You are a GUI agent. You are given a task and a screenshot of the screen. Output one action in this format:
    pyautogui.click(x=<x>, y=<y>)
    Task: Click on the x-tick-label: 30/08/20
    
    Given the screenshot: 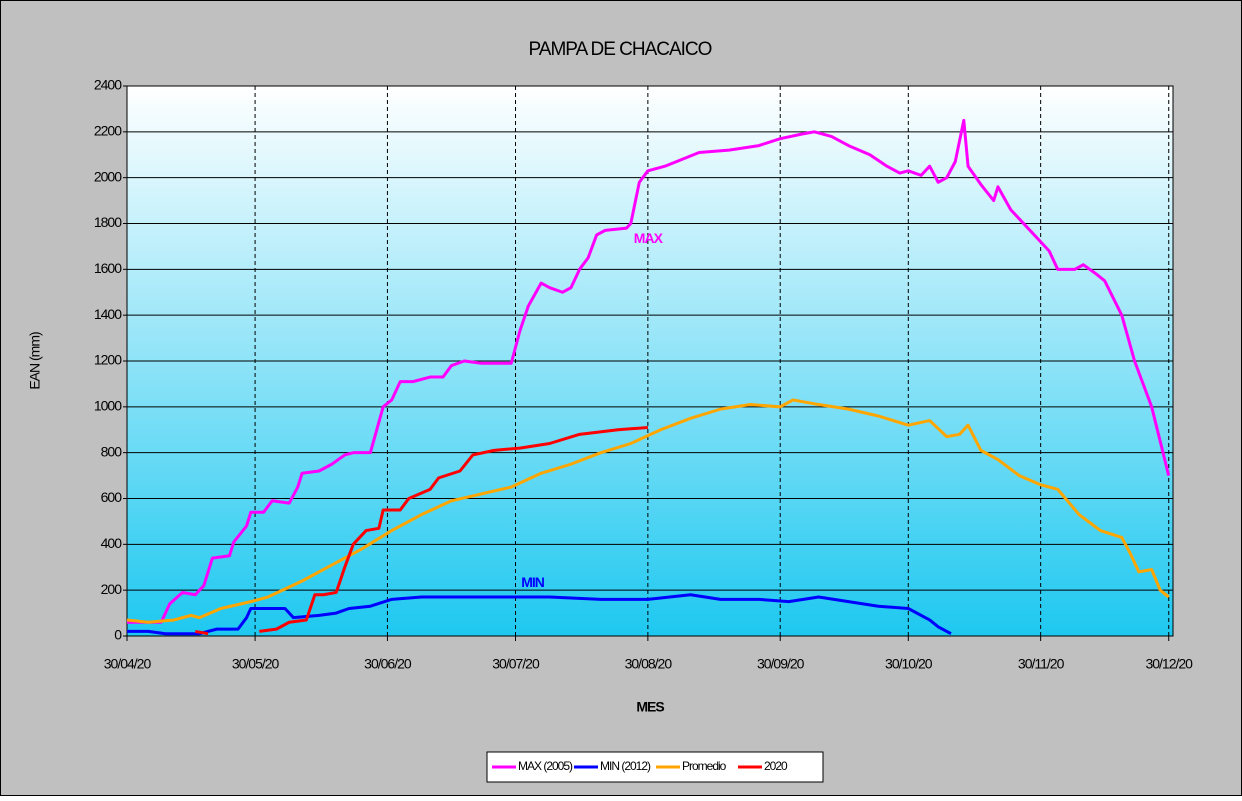 What is the action you would take?
    pyautogui.click(x=649, y=664)
    